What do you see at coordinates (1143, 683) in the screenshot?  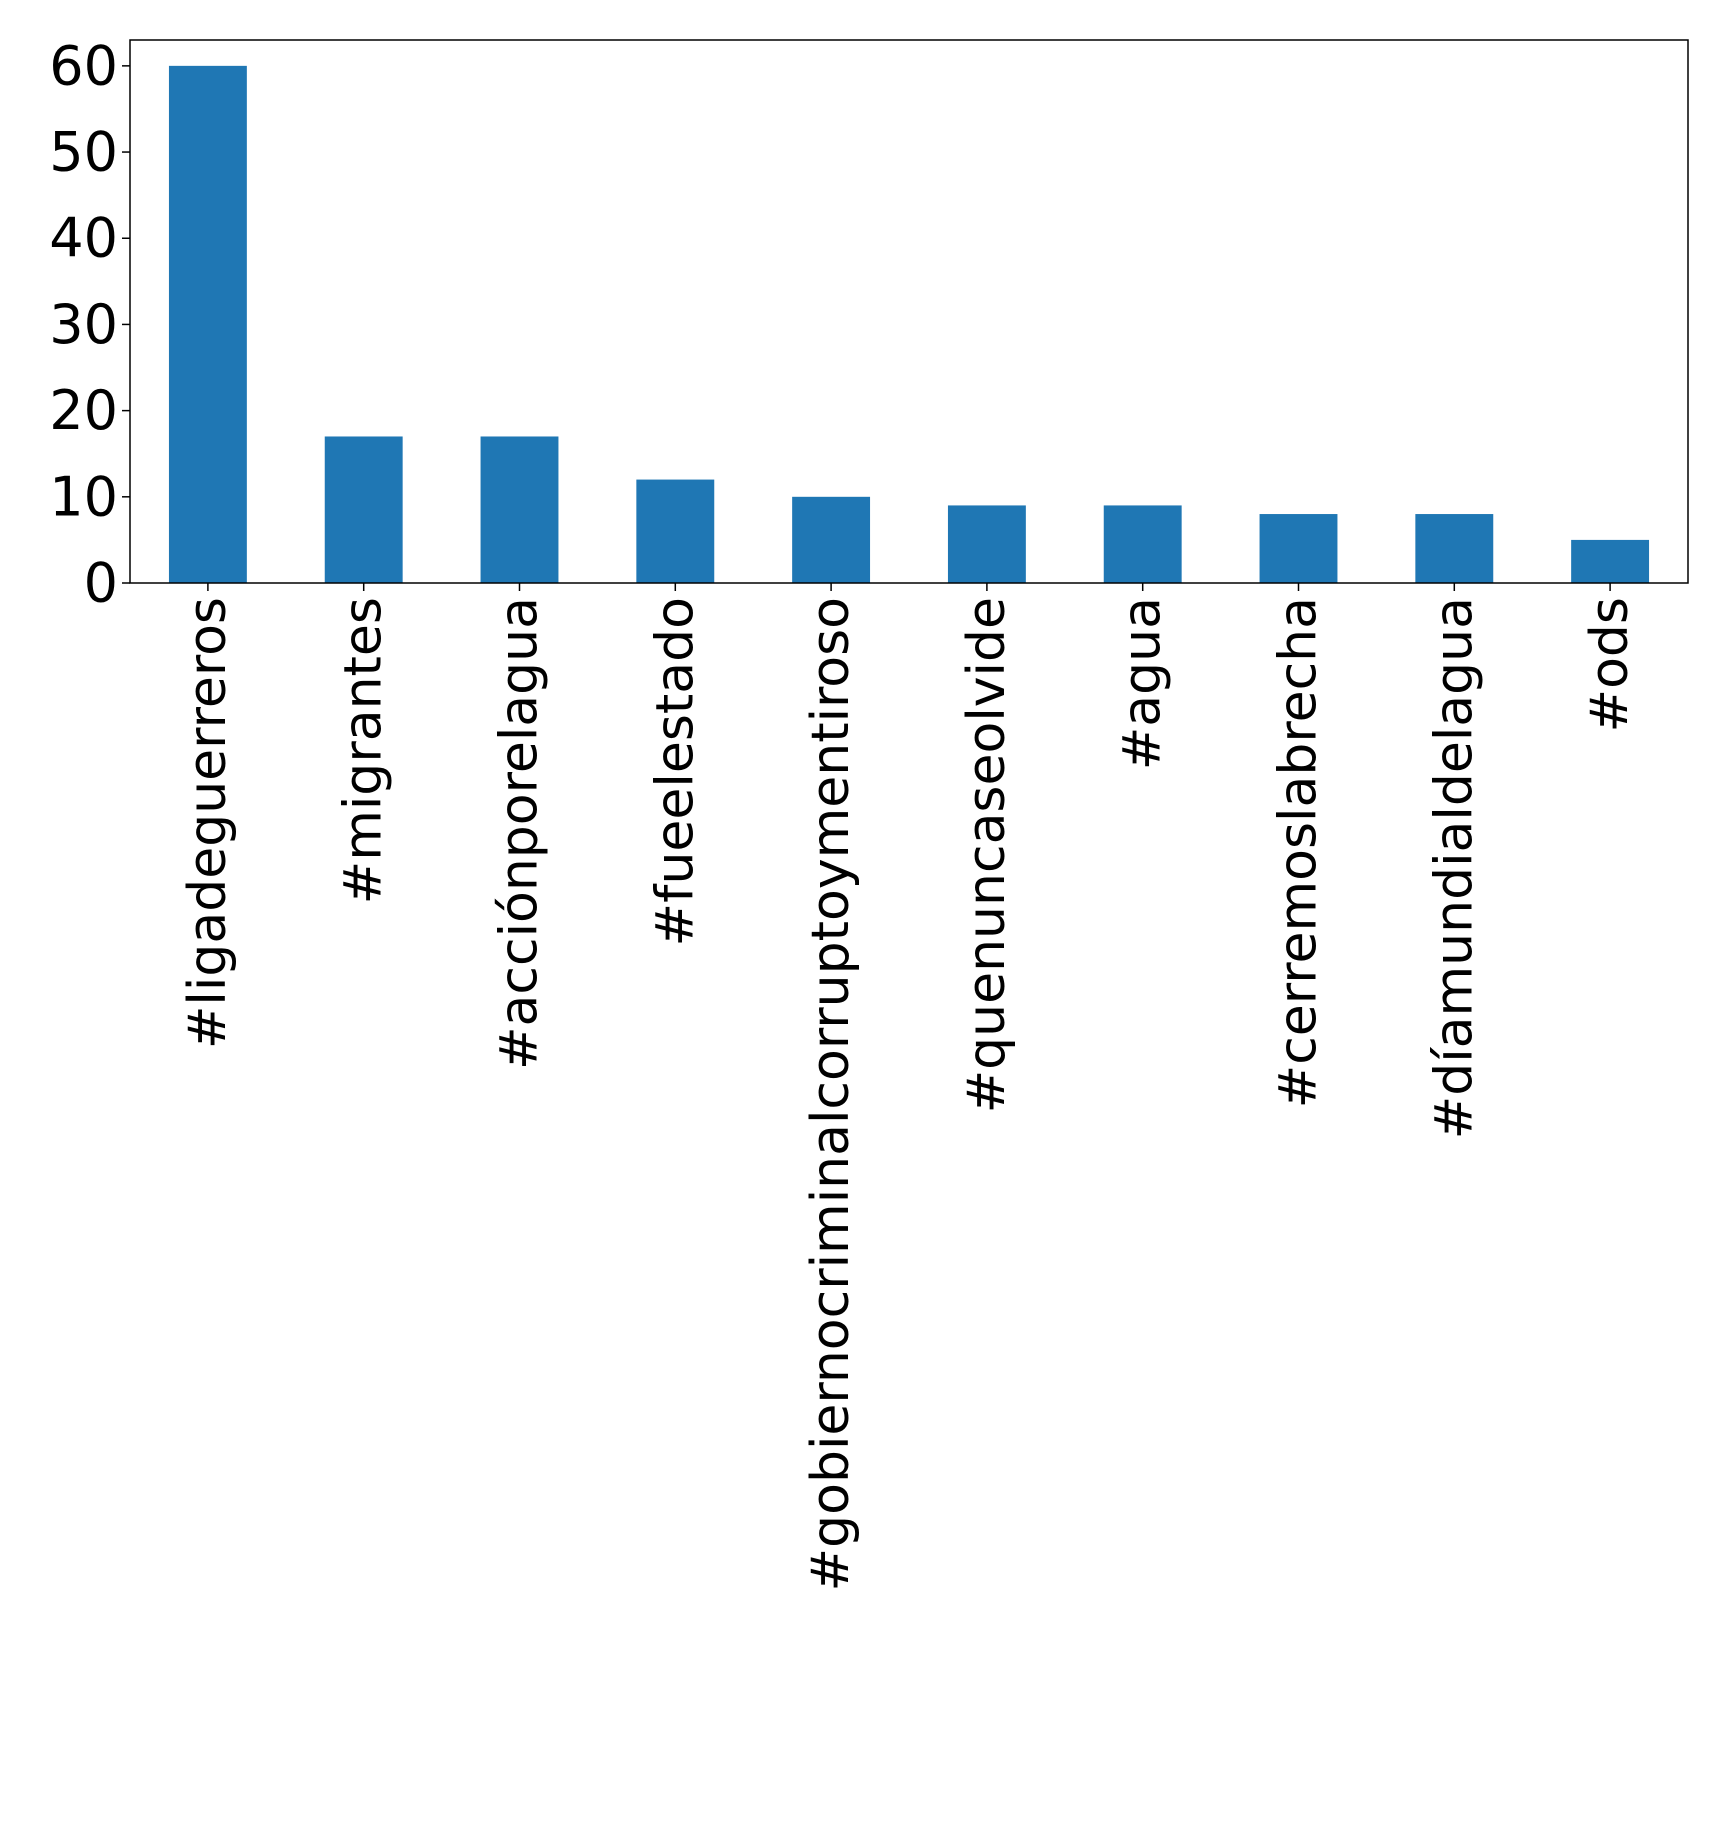 I see `x-tick-label: #agua` at bounding box center [1143, 683].